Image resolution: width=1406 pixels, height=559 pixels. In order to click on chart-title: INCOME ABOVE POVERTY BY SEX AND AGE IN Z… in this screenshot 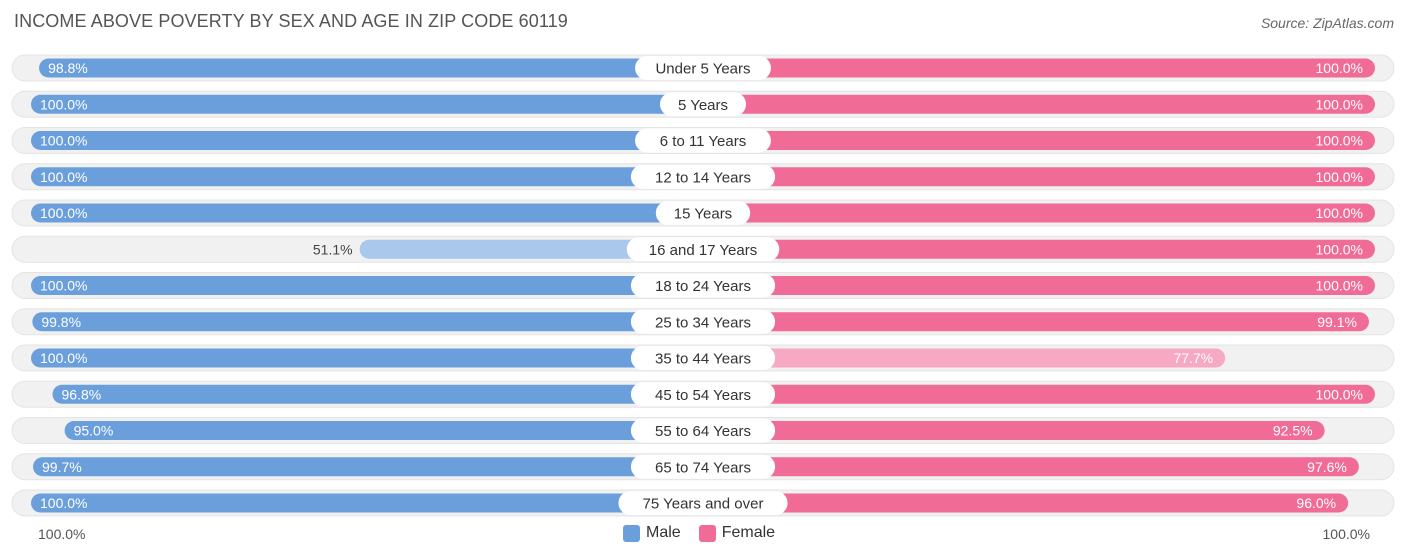, I will do `click(291, 21)`.